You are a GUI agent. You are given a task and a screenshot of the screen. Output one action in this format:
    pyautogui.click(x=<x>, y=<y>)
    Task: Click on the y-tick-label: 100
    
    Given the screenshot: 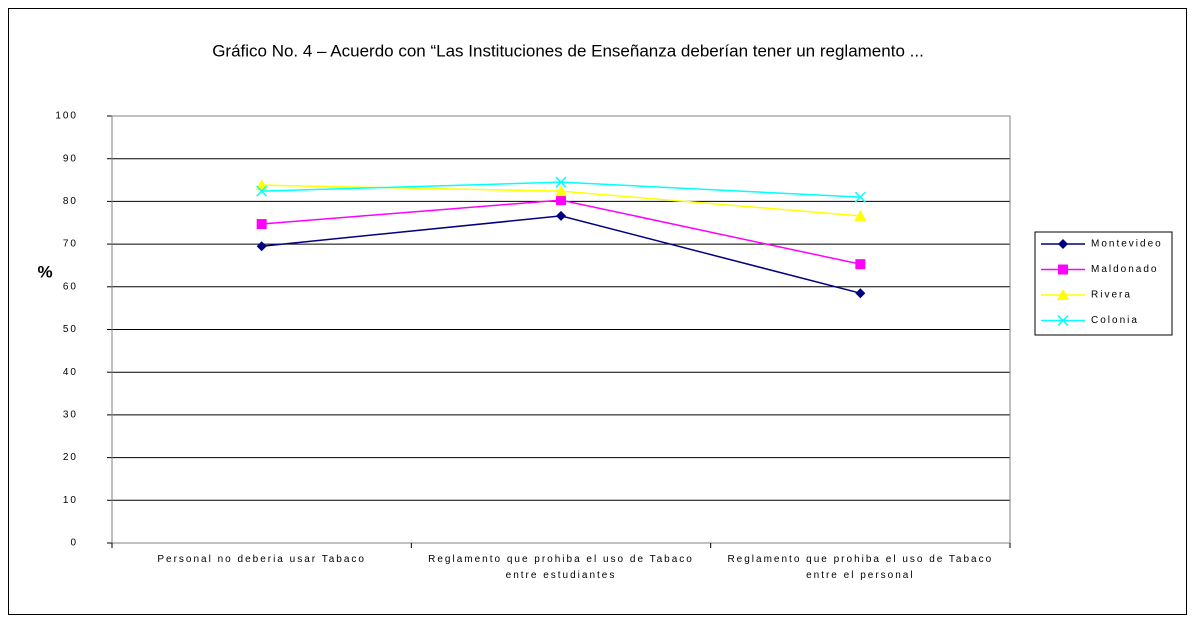 What is the action you would take?
    pyautogui.click(x=66, y=116)
    